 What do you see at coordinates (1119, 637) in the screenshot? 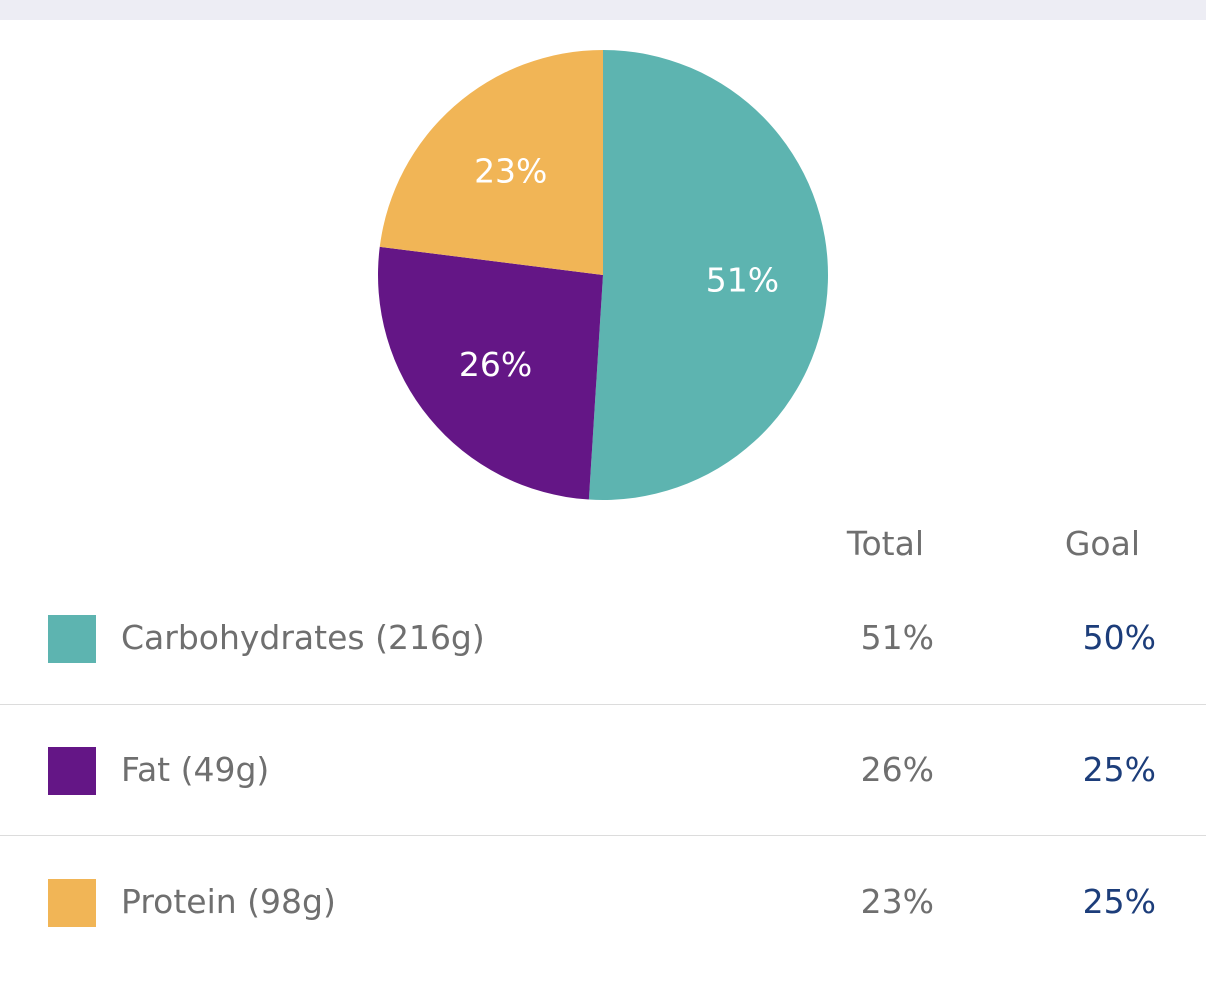
I see `carbohydrates-goal: 50%` at bounding box center [1119, 637].